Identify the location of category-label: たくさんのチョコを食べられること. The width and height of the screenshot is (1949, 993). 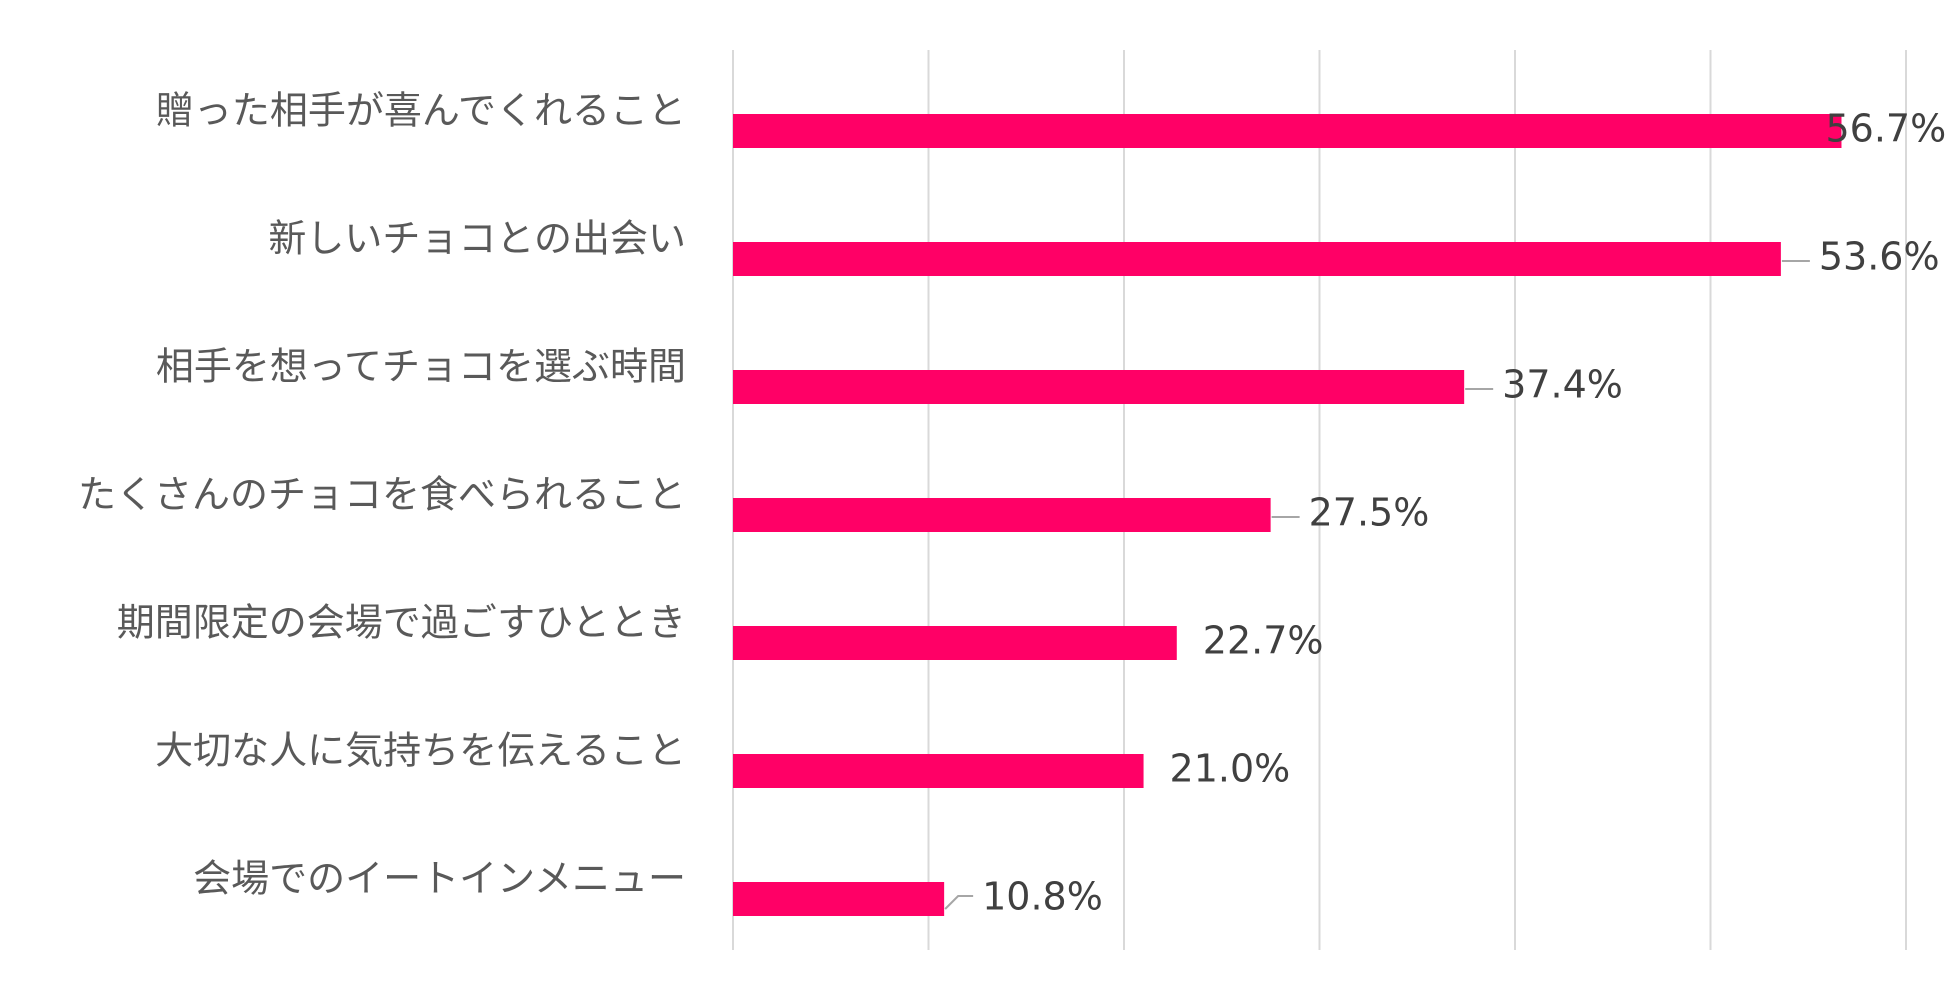
(382, 495).